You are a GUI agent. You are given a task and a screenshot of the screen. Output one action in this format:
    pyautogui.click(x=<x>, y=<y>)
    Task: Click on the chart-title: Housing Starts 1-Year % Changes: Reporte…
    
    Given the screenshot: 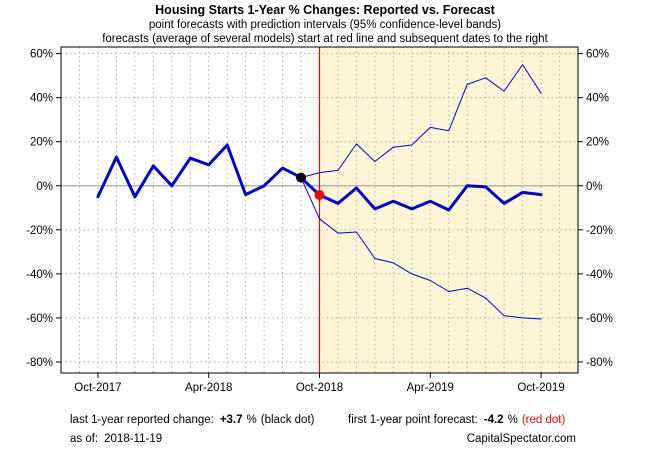 What is the action you would take?
    pyautogui.click(x=325, y=10)
    